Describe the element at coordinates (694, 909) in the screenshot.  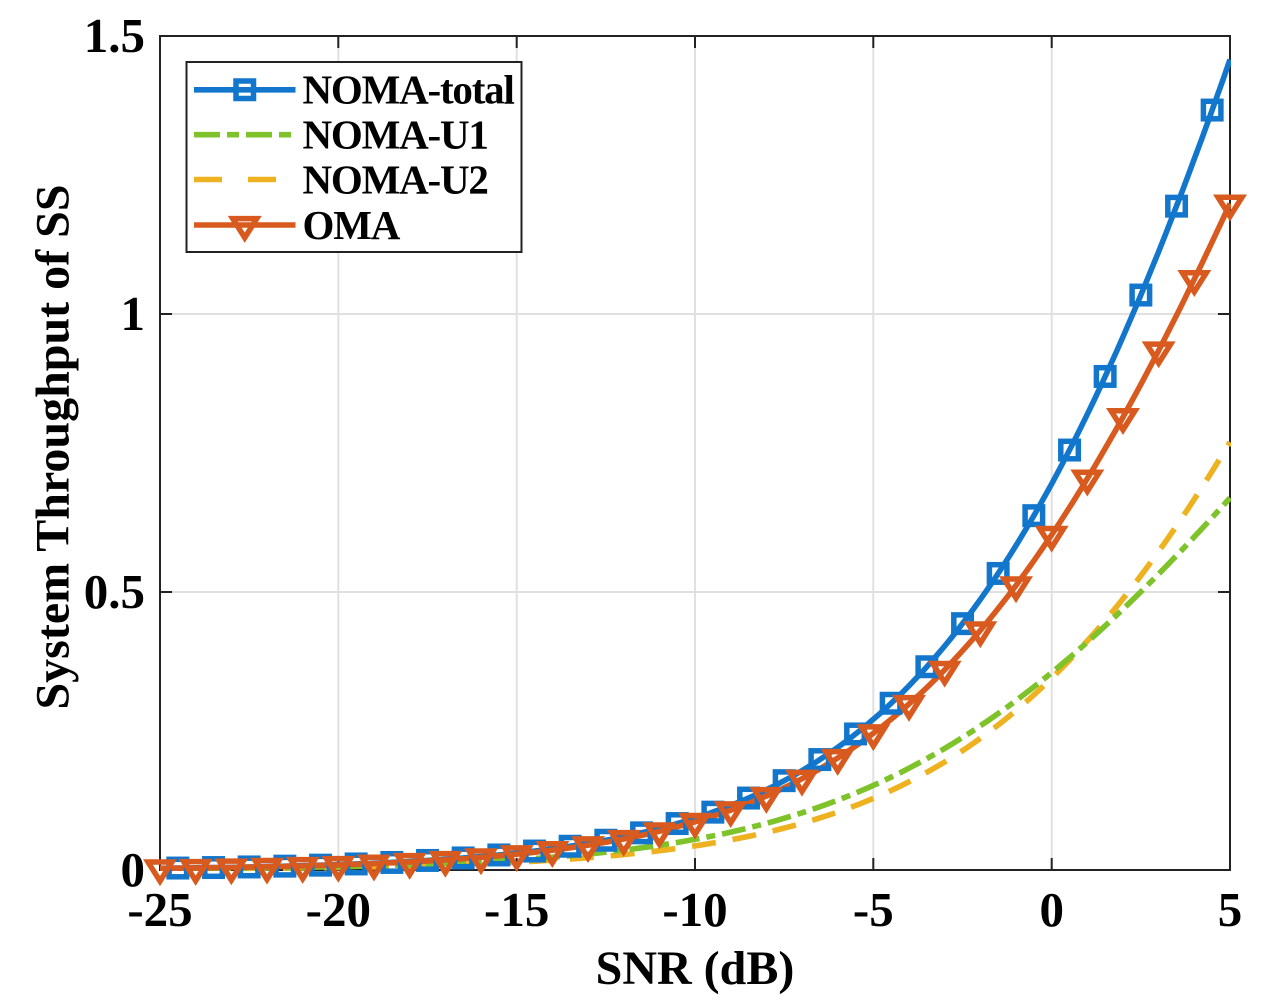
I see `svg-text: -10` at that location.